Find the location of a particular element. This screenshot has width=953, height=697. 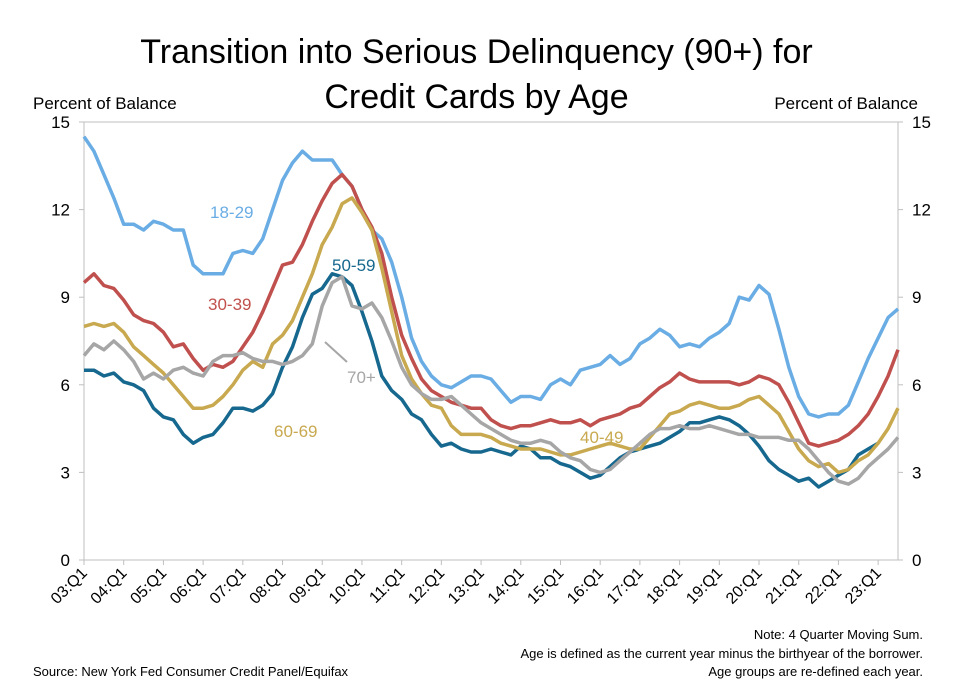

y-tick-label-right: 3 is located at coordinates (916, 472).